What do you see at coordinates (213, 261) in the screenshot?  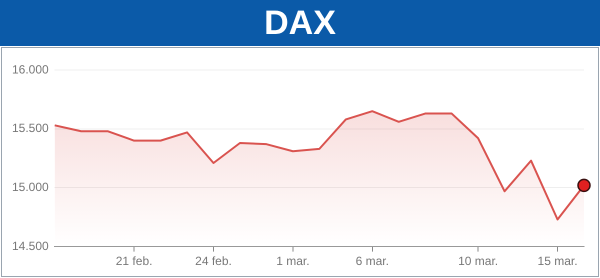 I see `x-tick-label: 24 feb.` at bounding box center [213, 261].